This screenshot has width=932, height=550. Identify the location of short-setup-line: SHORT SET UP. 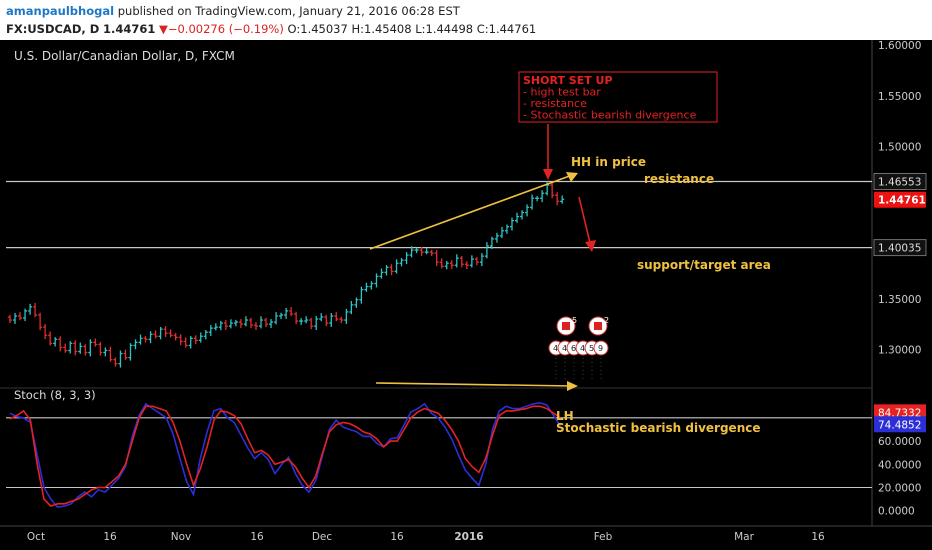
(568, 80).